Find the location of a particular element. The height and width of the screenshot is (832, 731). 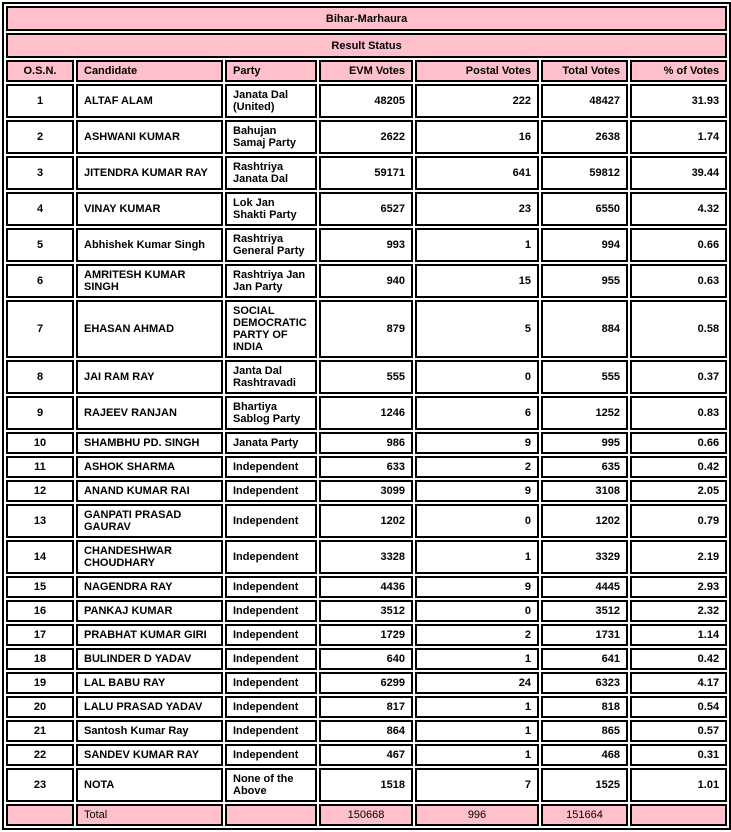

osn-cell: 9 is located at coordinates (40, 413).